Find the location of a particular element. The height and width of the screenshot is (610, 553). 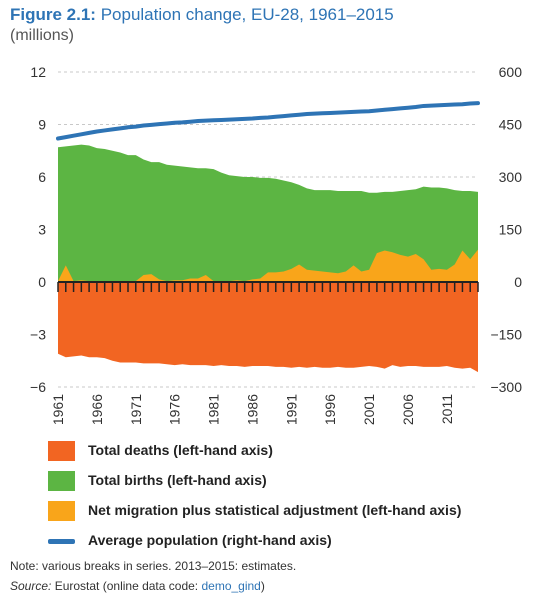

left-axis-tick-label: 9 is located at coordinates (42, 125).